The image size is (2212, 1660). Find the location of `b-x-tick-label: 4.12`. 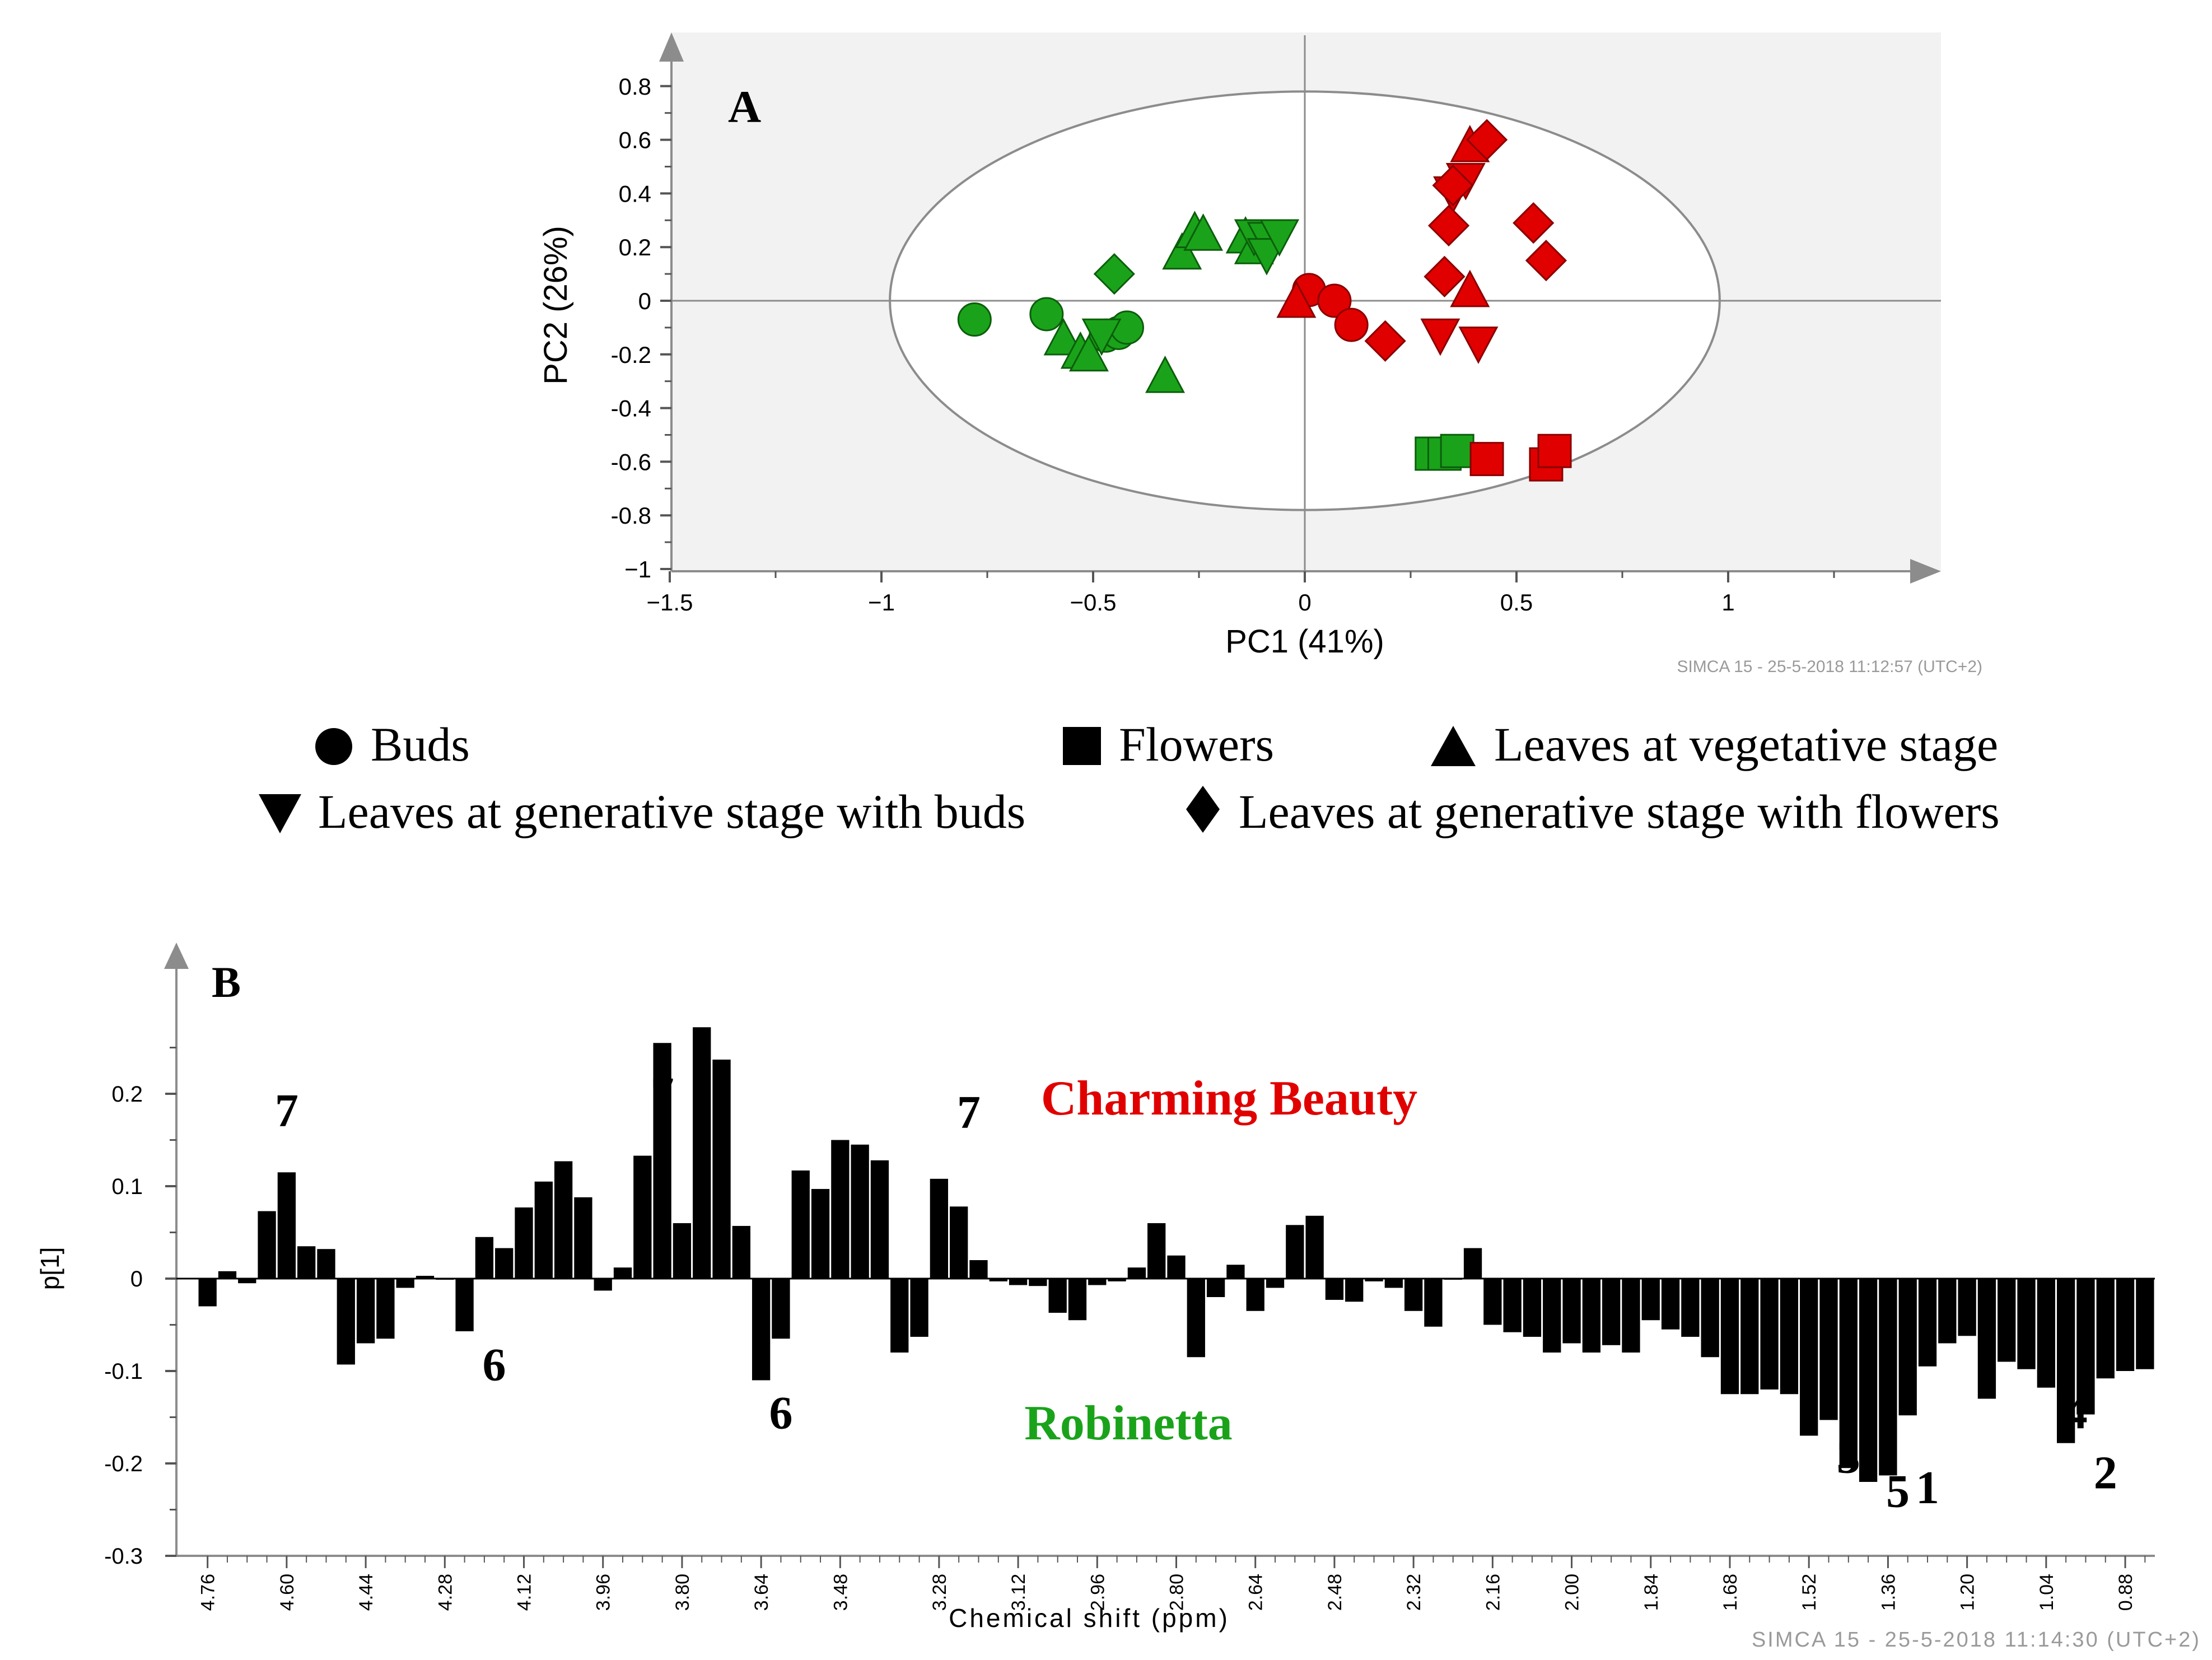

b-x-tick-label: 4.12 is located at coordinates (525, 1592).